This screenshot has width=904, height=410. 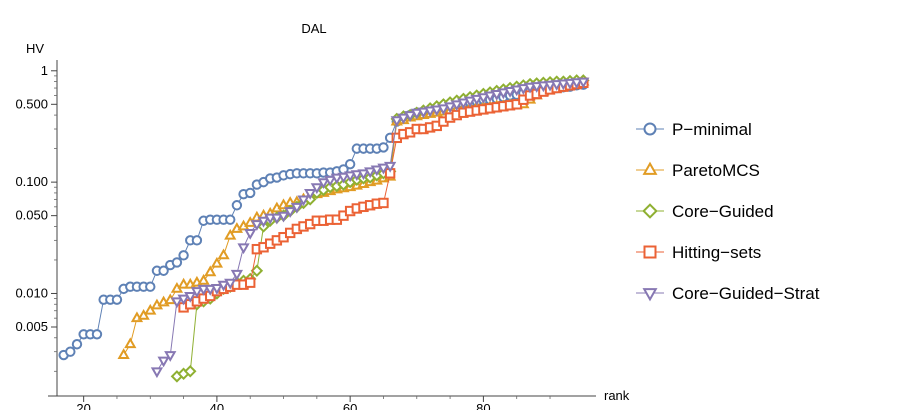 I want to click on x-tick-label: 60, so click(x=350, y=405).